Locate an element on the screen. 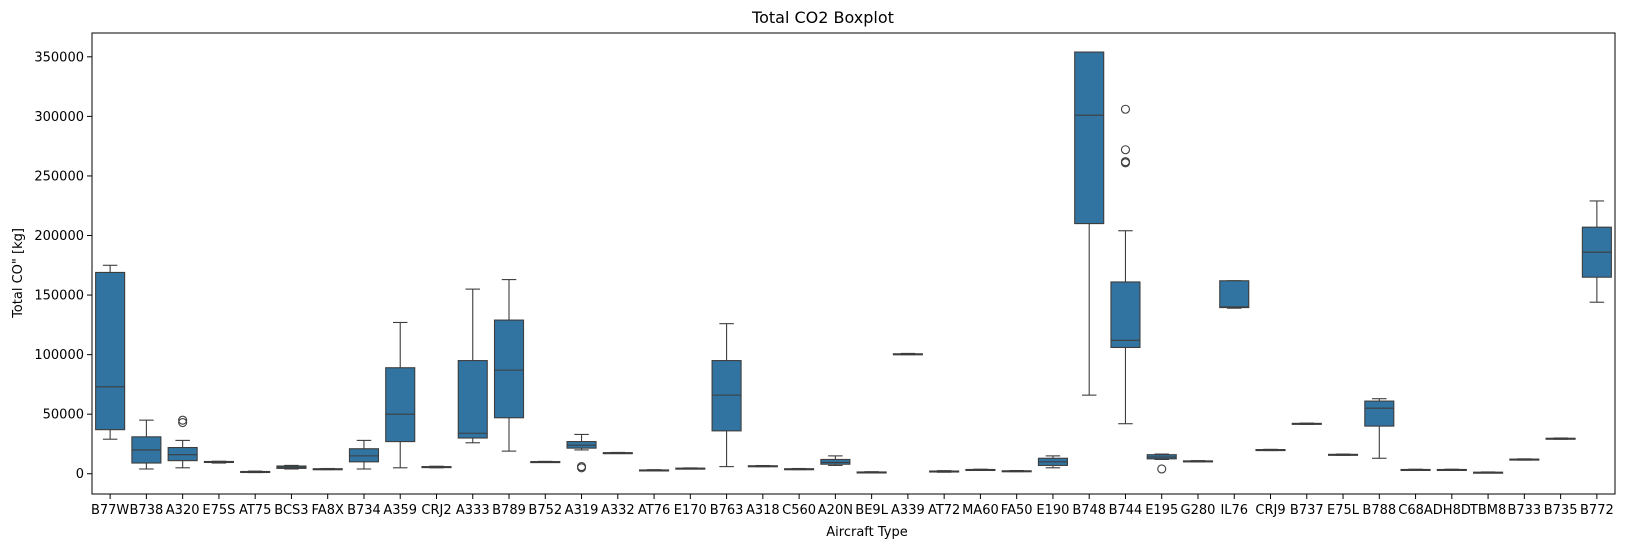 The height and width of the screenshot is (547, 1651). x-tick-label: B733 is located at coordinates (1524, 510).